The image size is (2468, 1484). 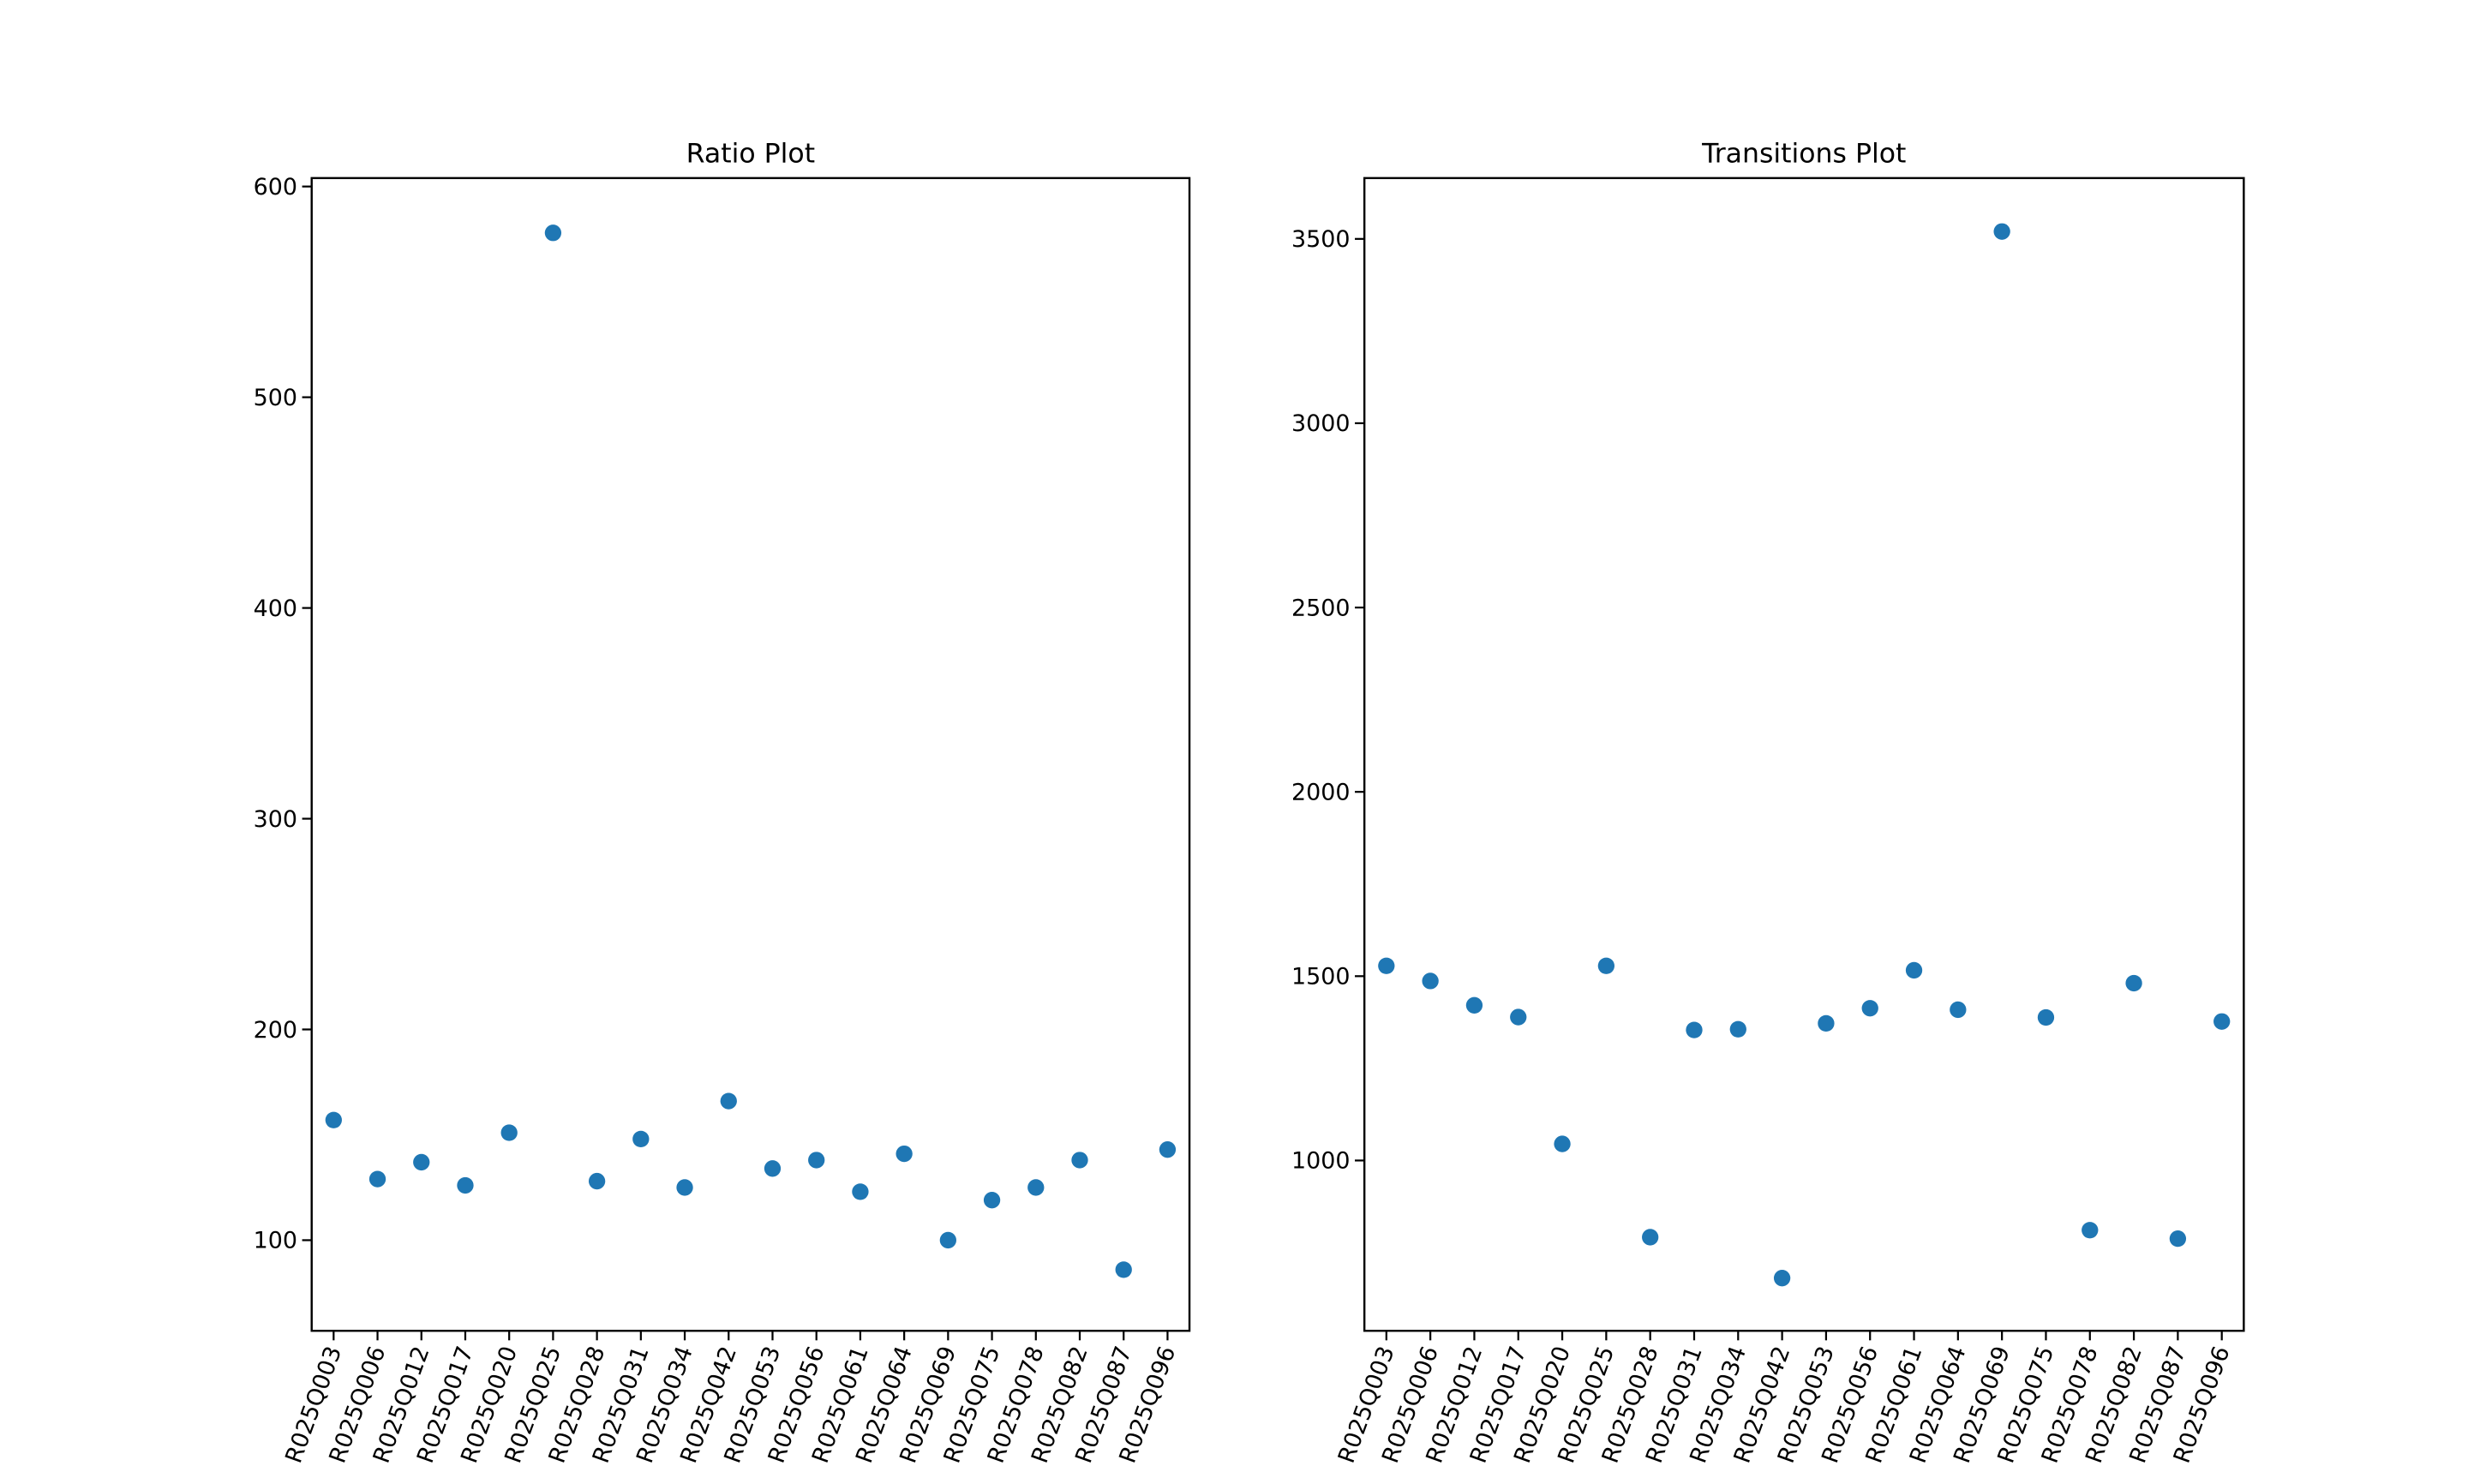 I want to click on ratio-plot-ytick-label: 100, so click(x=275, y=1241).